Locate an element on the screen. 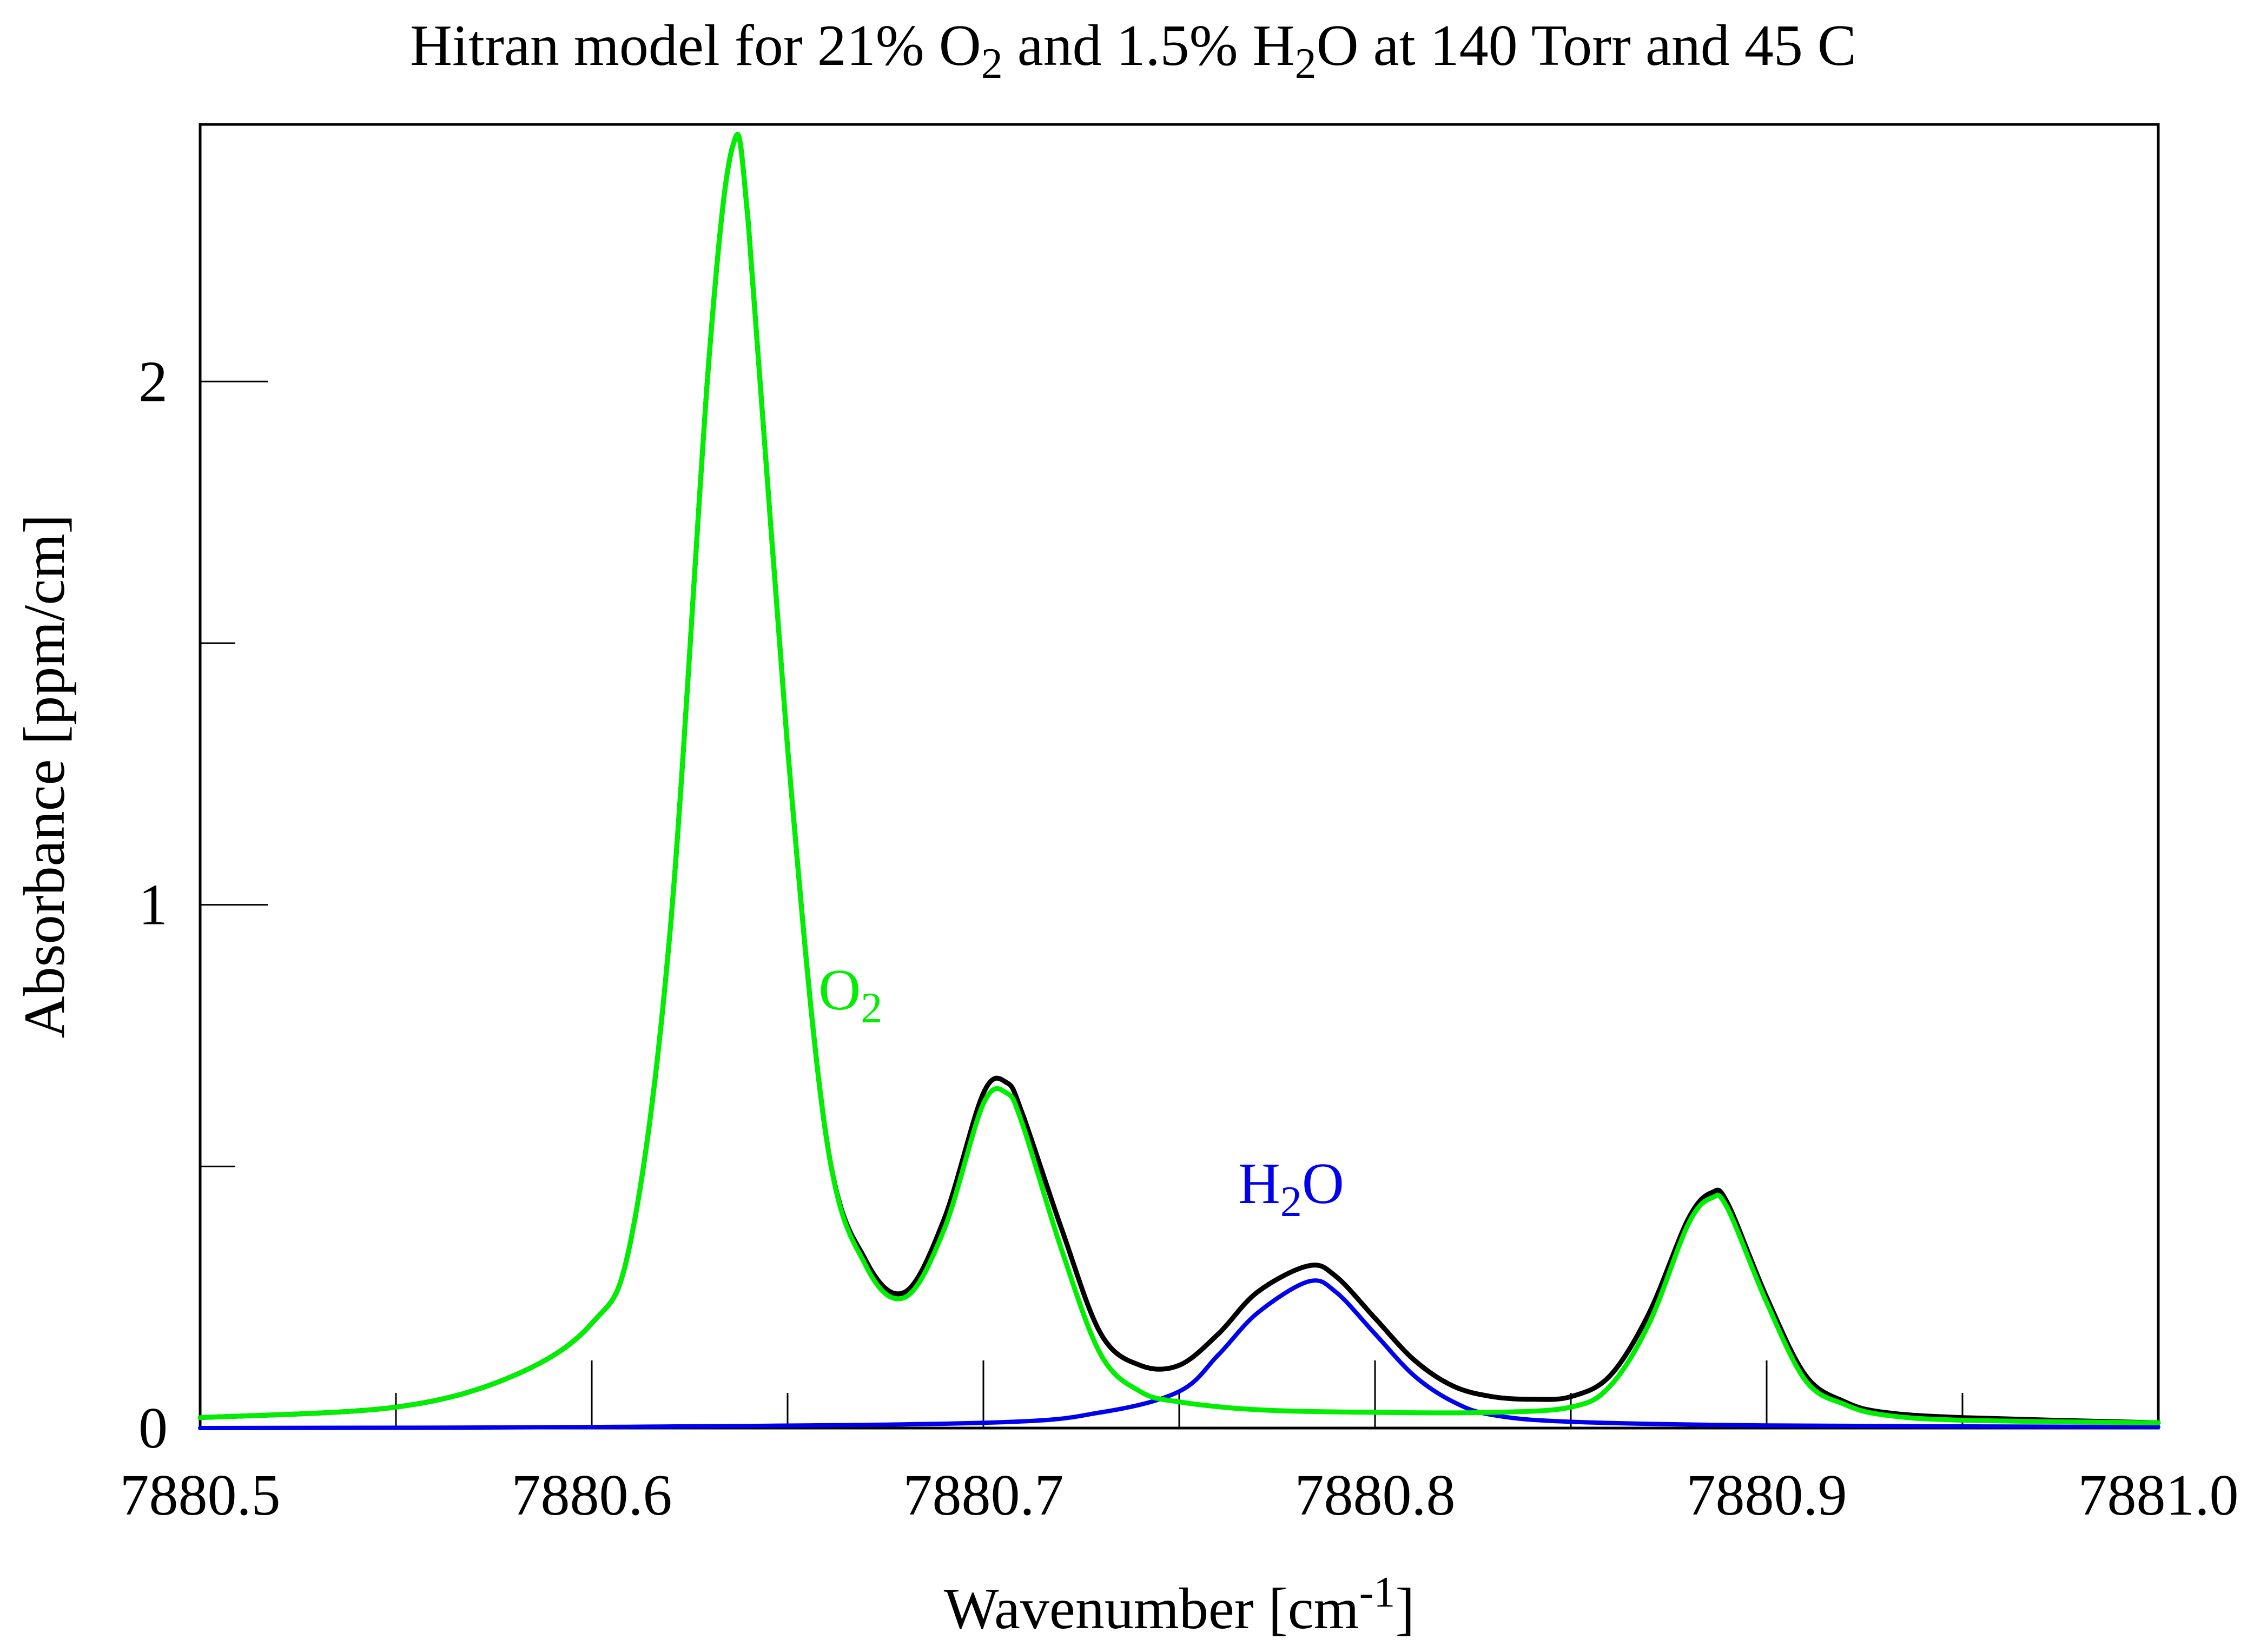  x-tick-labels: 7880.5 7880.6 7880.7 7880.8 7880.9 7881.0 is located at coordinates (1179, 1496).